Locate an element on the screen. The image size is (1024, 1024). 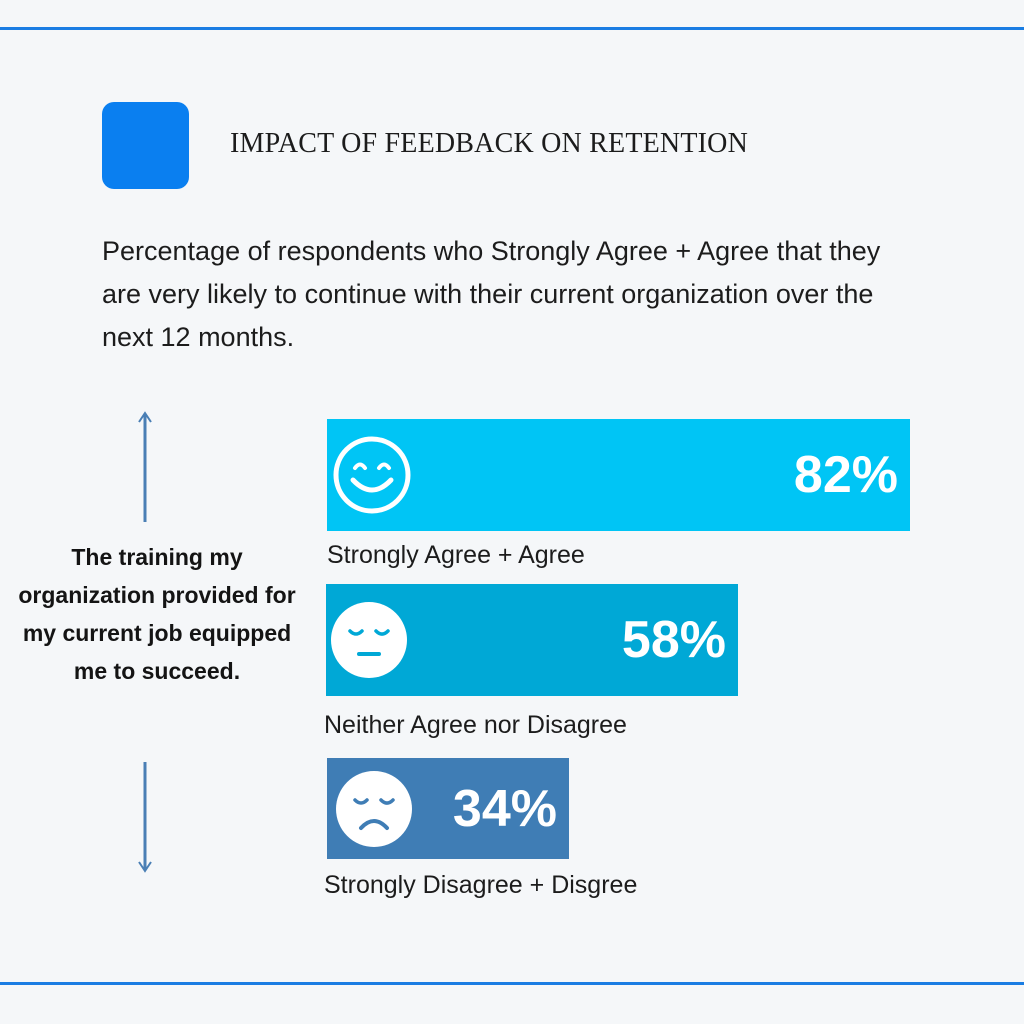
category-label: Neither Agree nor Disagree is located at coordinates (475, 725).